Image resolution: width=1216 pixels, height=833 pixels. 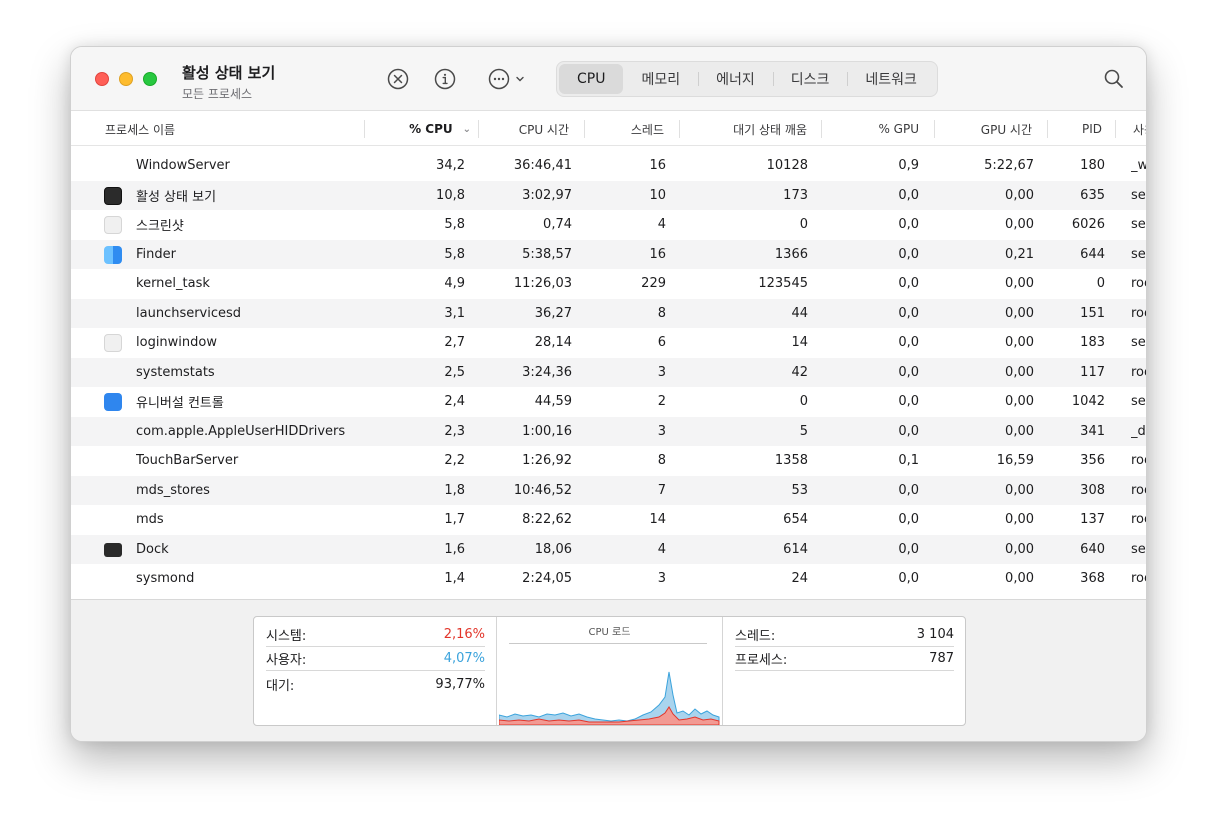 I want to click on cpu-time-cell: 10:46,52, so click(x=542, y=490).